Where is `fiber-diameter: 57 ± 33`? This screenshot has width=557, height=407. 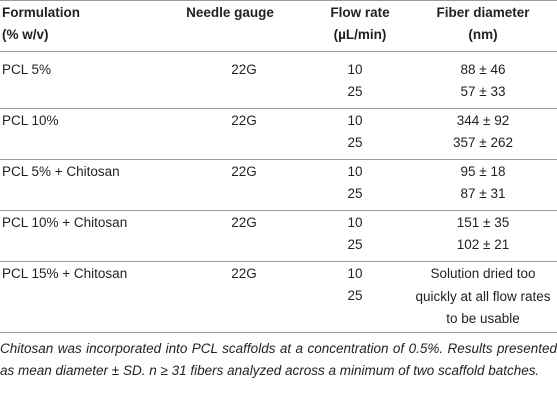 fiber-diameter: 57 ± 33 is located at coordinates (483, 91).